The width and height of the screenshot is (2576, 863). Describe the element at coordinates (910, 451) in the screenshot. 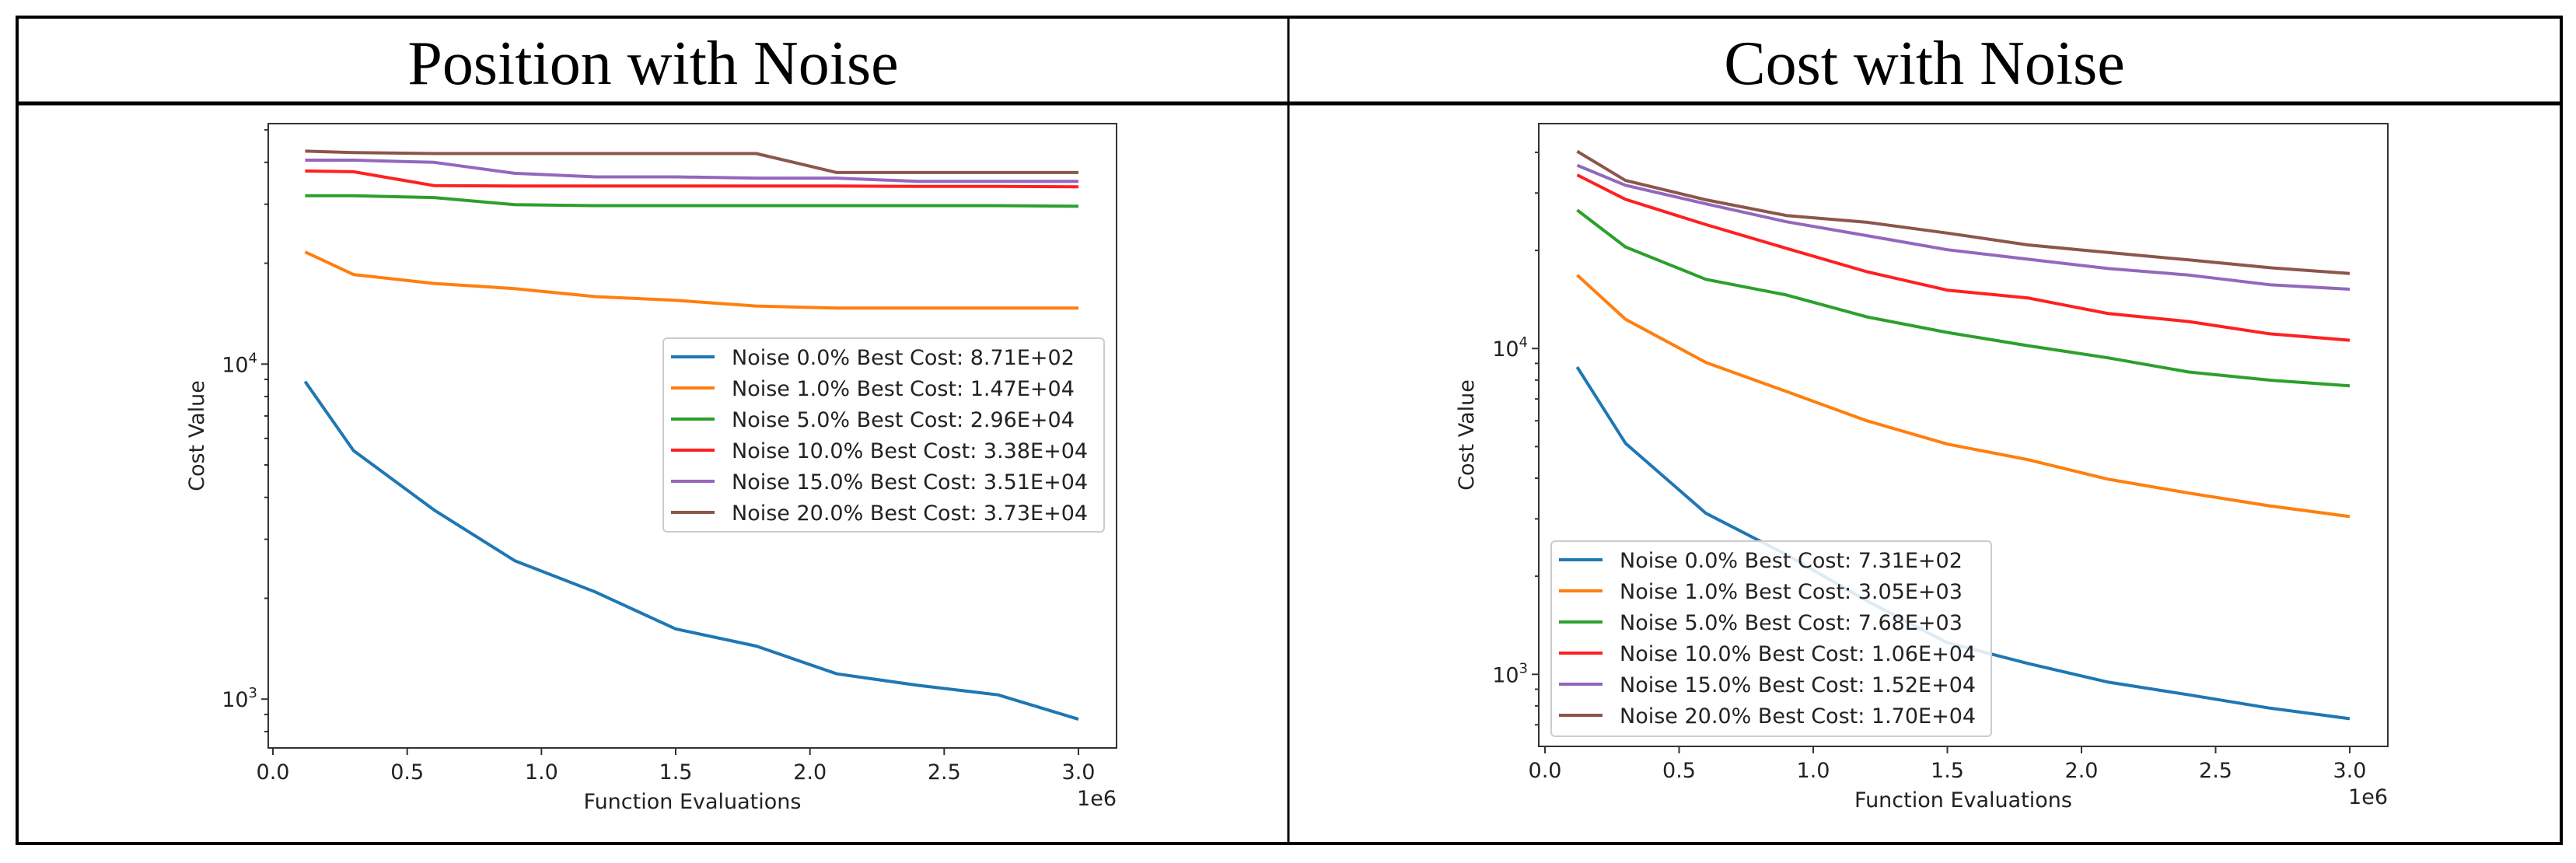

I see `legend-label: Noise 10.0% Best Cost: 3.38E+04` at that location.